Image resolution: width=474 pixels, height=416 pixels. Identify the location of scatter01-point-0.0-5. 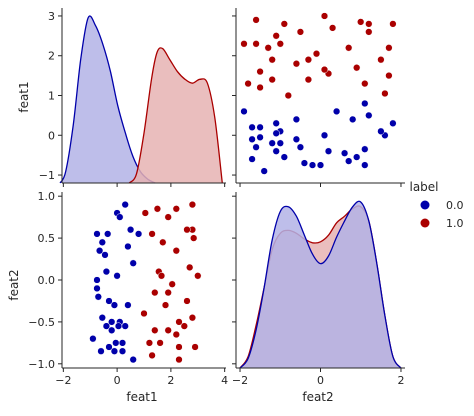
(328, 151).